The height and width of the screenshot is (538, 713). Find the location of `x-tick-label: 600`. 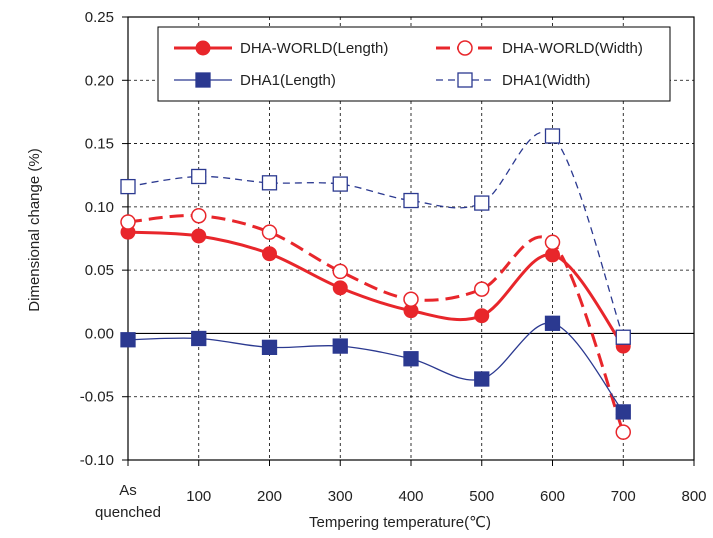

x-tick-label: 600 is located at coordinates (552, 496).